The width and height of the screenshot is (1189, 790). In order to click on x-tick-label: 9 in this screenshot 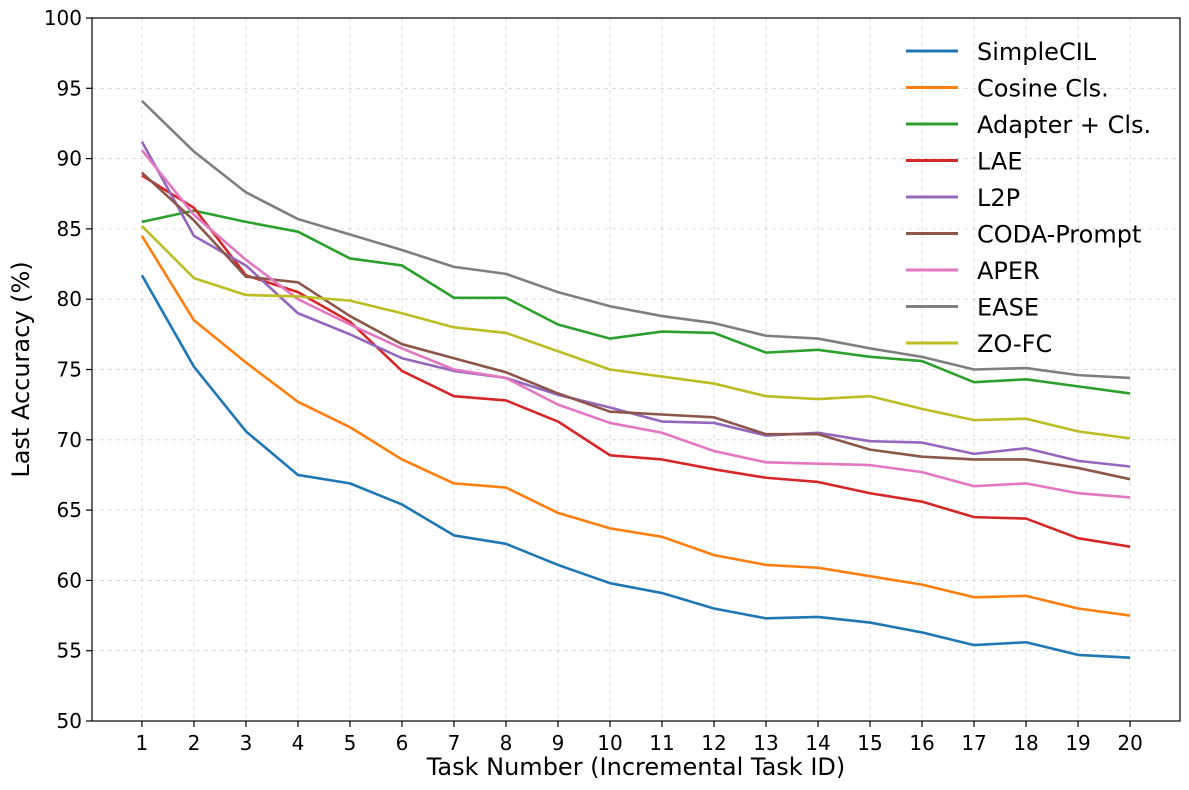, I will do `click(558, 743)`.